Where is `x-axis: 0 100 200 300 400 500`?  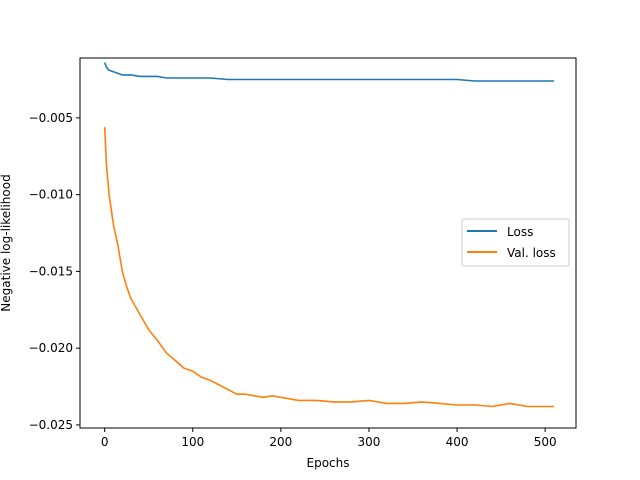
x-axis: 0 100 200 300 400 500 is located at coordinates (329, 438).